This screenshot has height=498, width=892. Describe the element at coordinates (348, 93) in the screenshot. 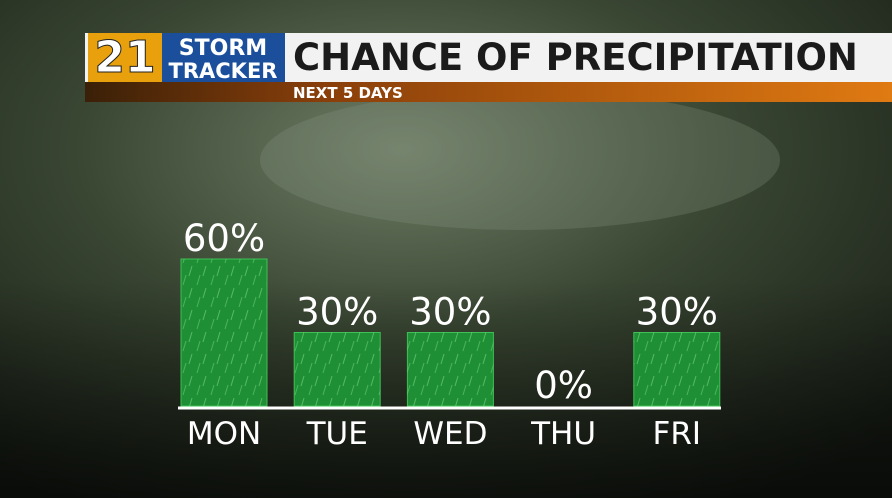

I see `chart-subtitle: NEXT 5 DAYS` at that location.